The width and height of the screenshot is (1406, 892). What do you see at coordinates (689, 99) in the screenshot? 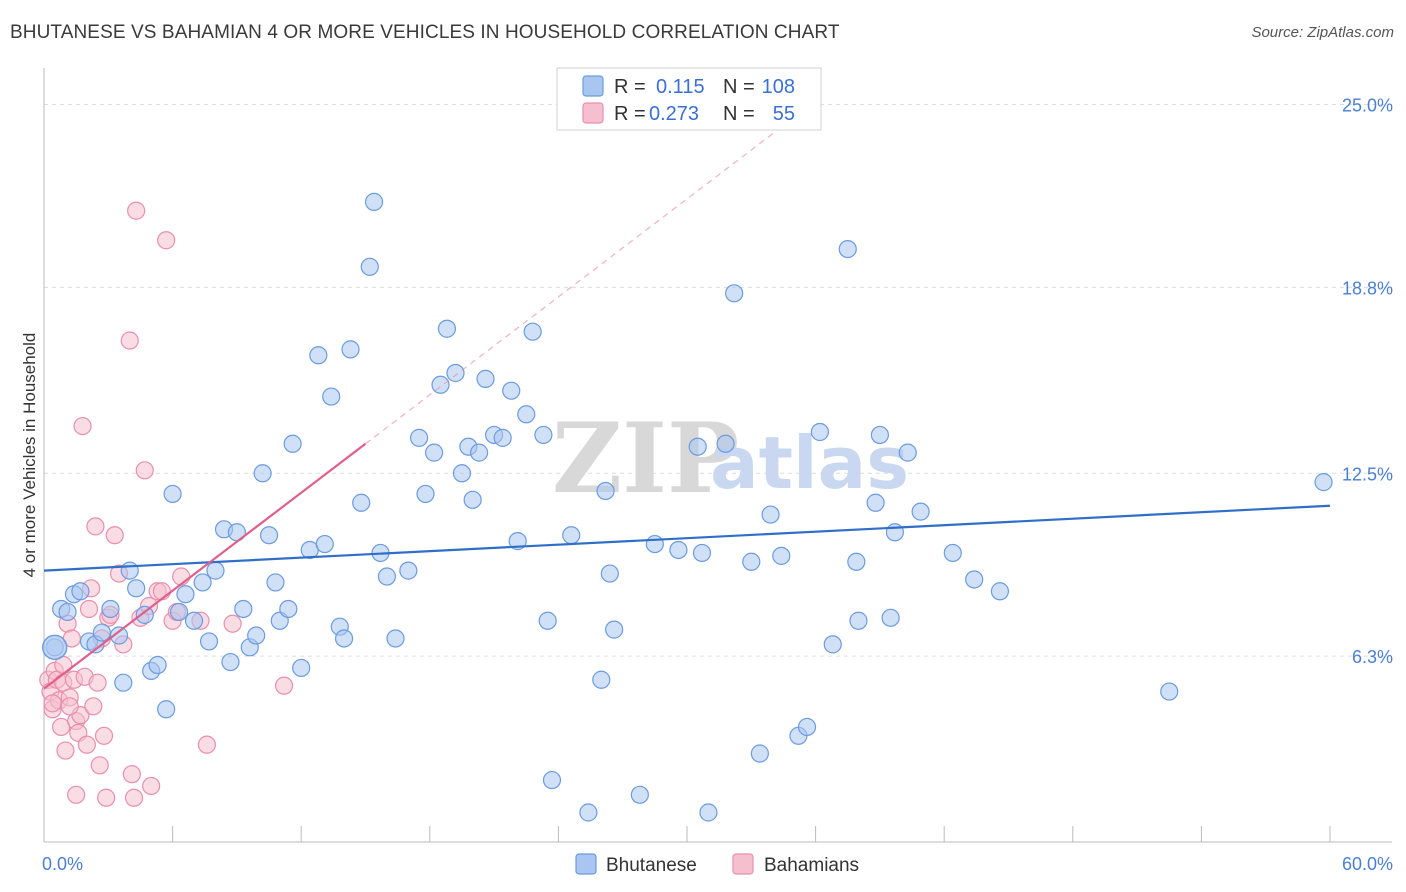
I see `correlation-legend: R = 0.115 N = 108 R = 0.273 N = 55` at bounding box center [689, 99].